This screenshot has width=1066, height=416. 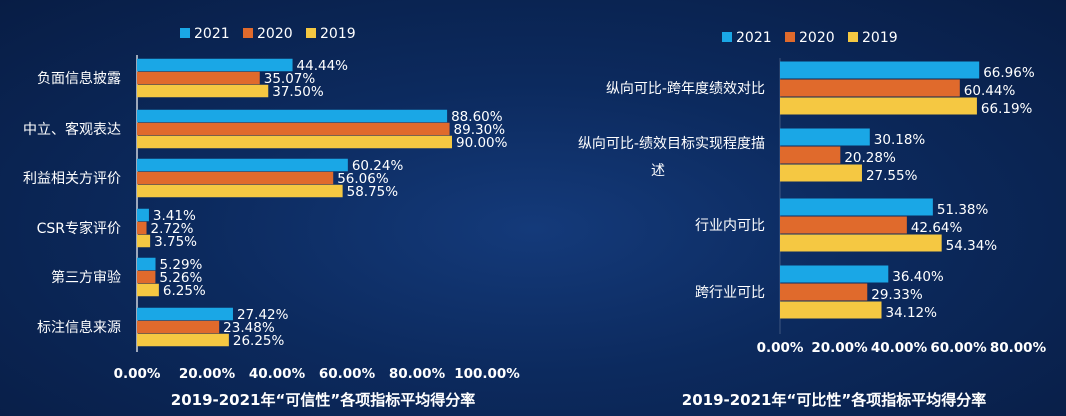 What do you see at coordinates (323, 400) in the screenshot?
I see `chart-title: 2019-2021年“可信性”各项指标平均得分率` at bounding box center [323, 400].